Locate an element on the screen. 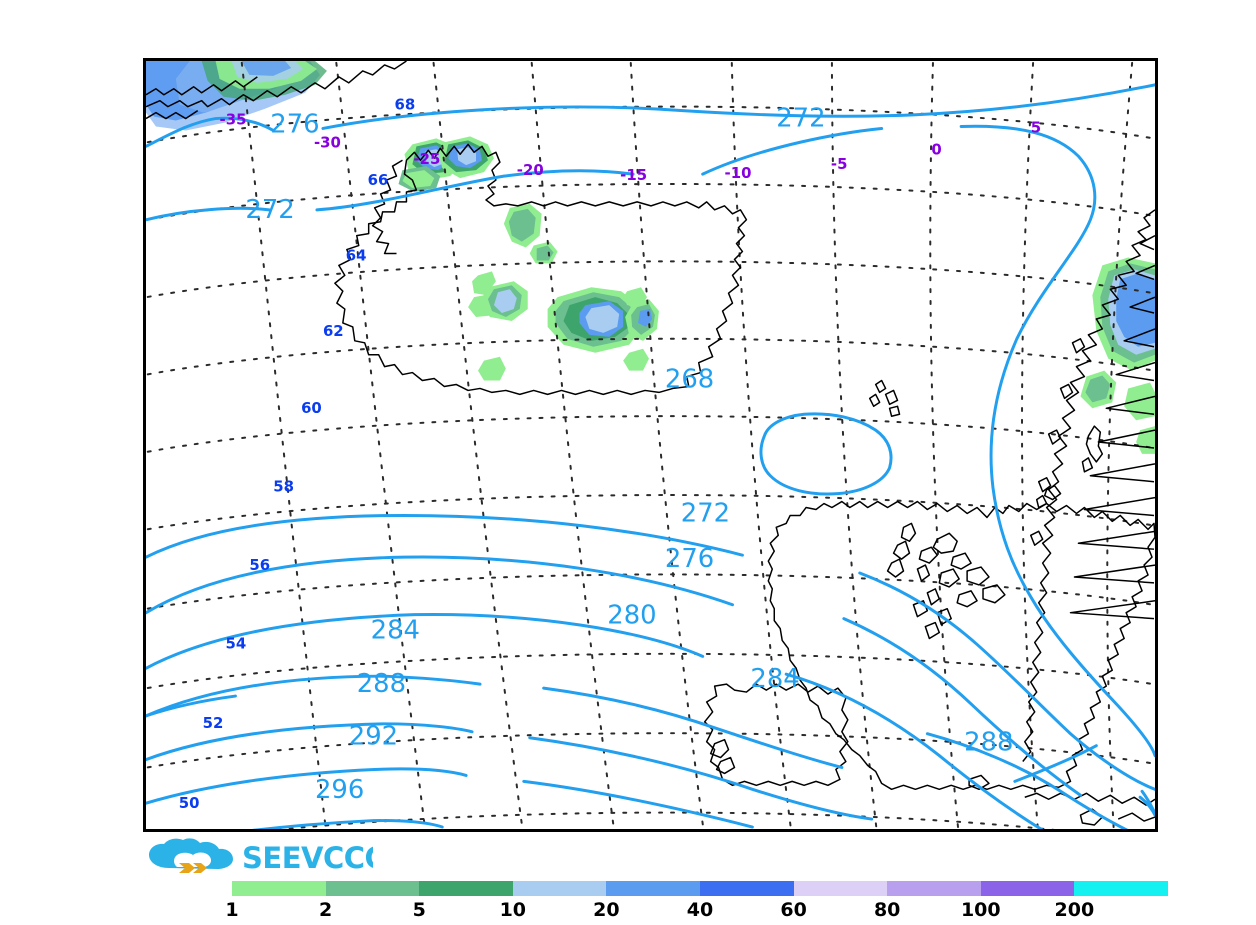 The image size is (1256, 925). longitude-label: -5 is located at coordinates (839, 164).